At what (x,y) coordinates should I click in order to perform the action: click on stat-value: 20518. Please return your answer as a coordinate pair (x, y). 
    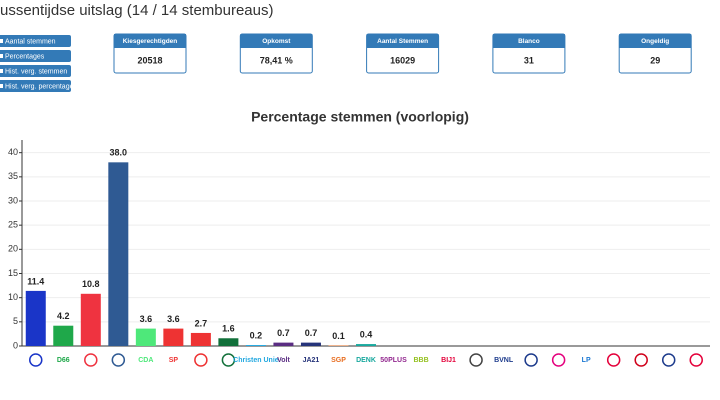
    Looking at the image, I should click on (149, 60).